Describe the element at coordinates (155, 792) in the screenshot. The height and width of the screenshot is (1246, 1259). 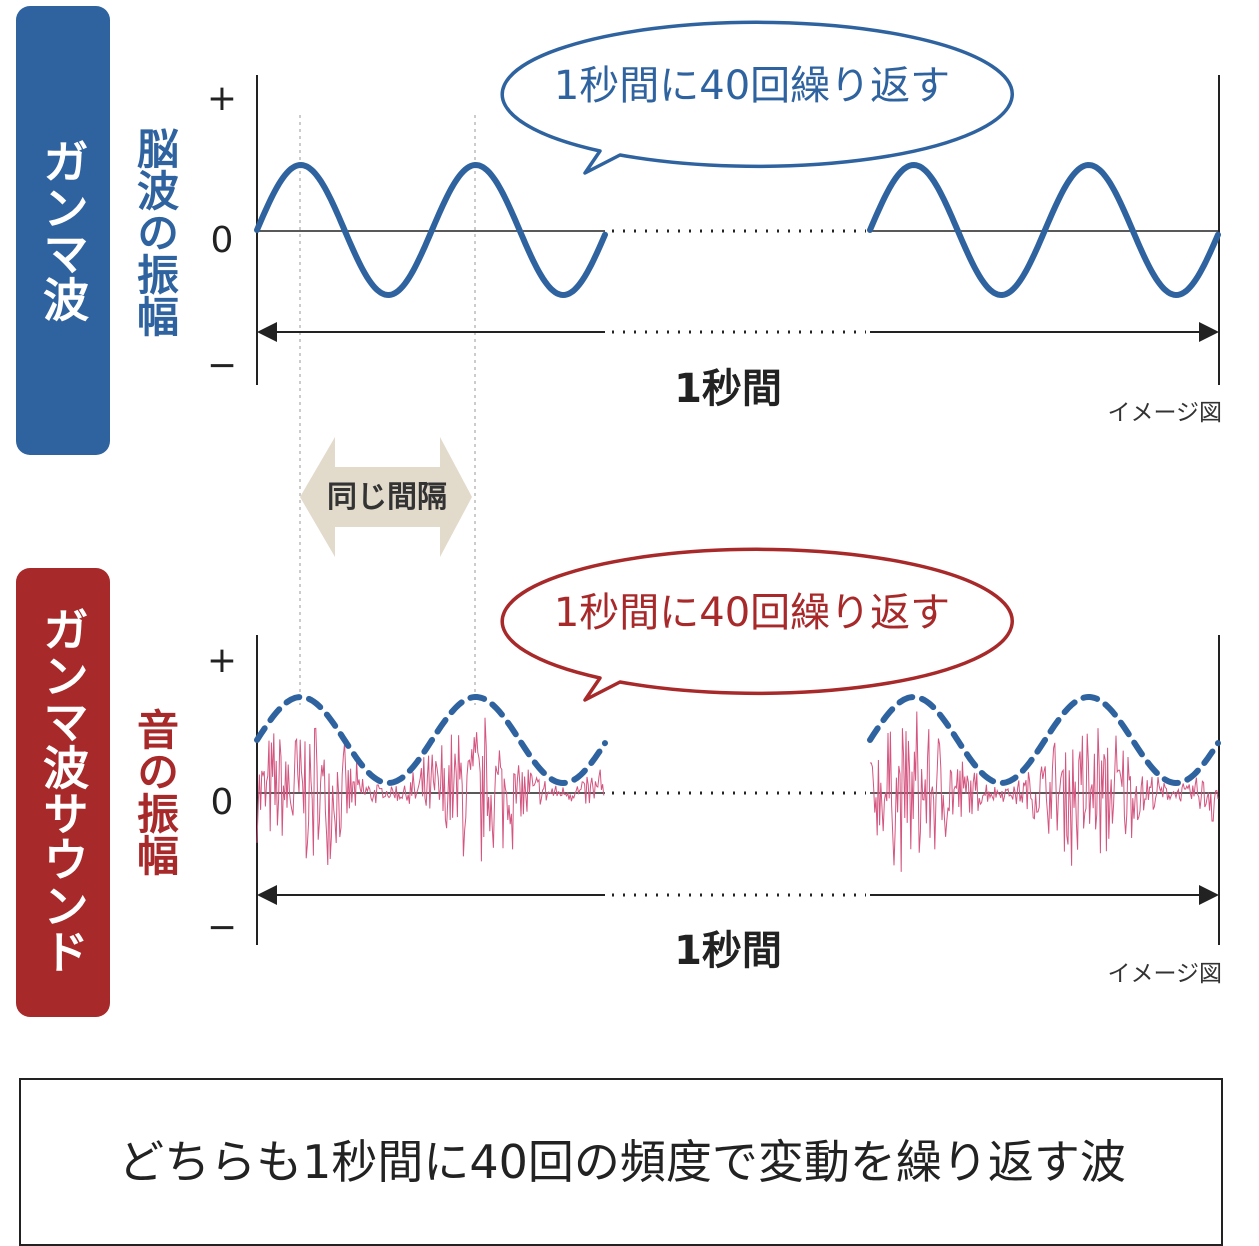
I see `axis-label: 音の振幅` at that location.